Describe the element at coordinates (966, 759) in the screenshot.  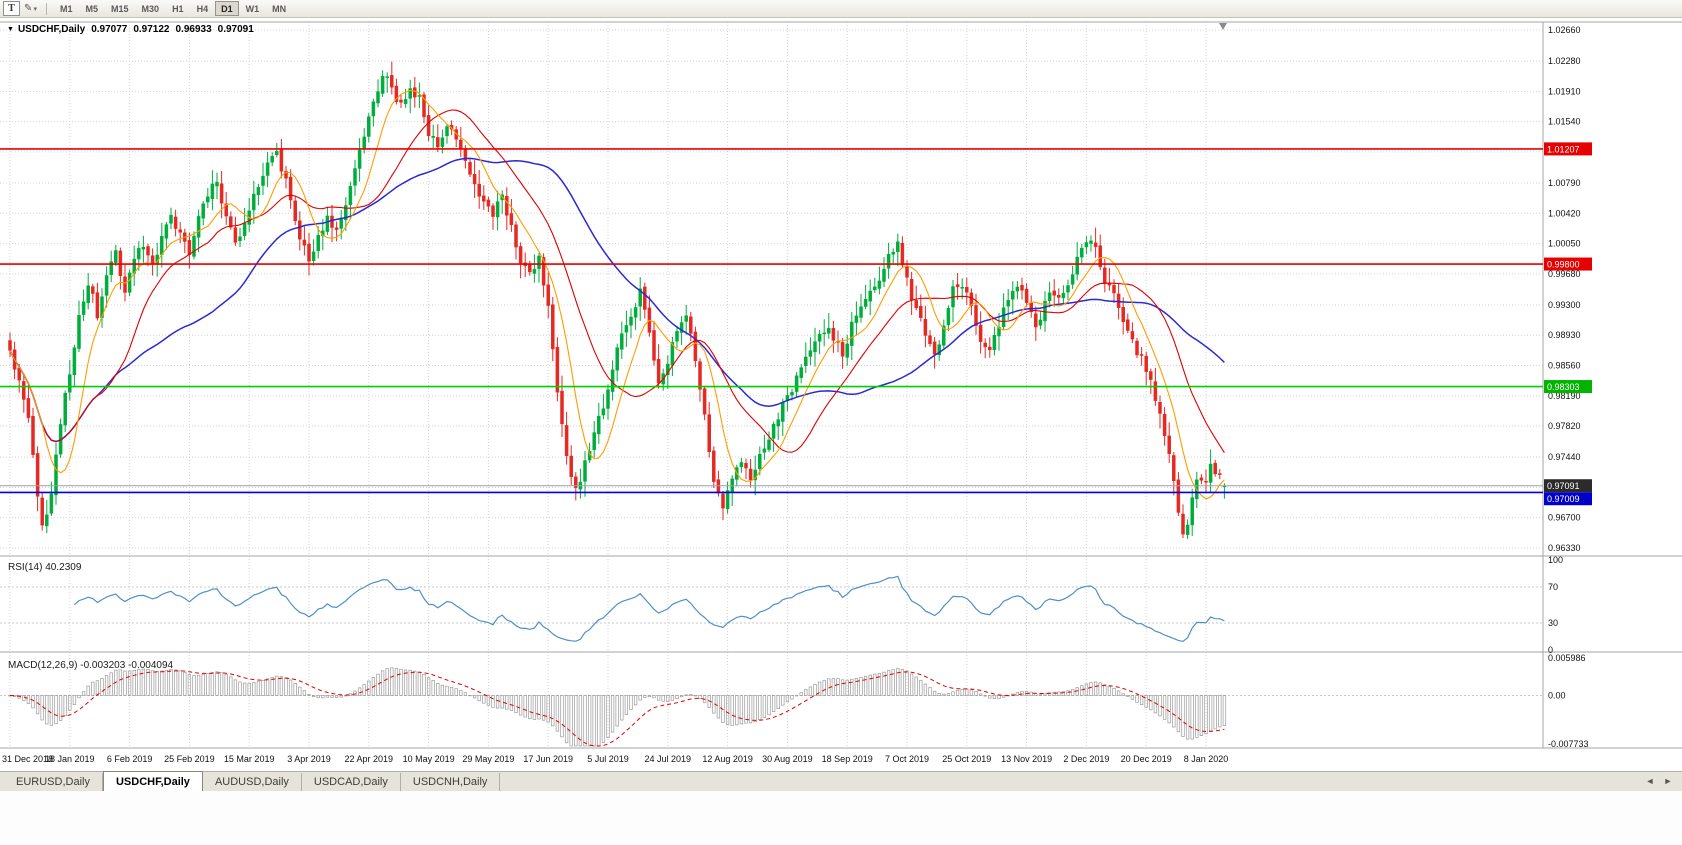
I see `svg-text: 25 Oct 2019` at that location.